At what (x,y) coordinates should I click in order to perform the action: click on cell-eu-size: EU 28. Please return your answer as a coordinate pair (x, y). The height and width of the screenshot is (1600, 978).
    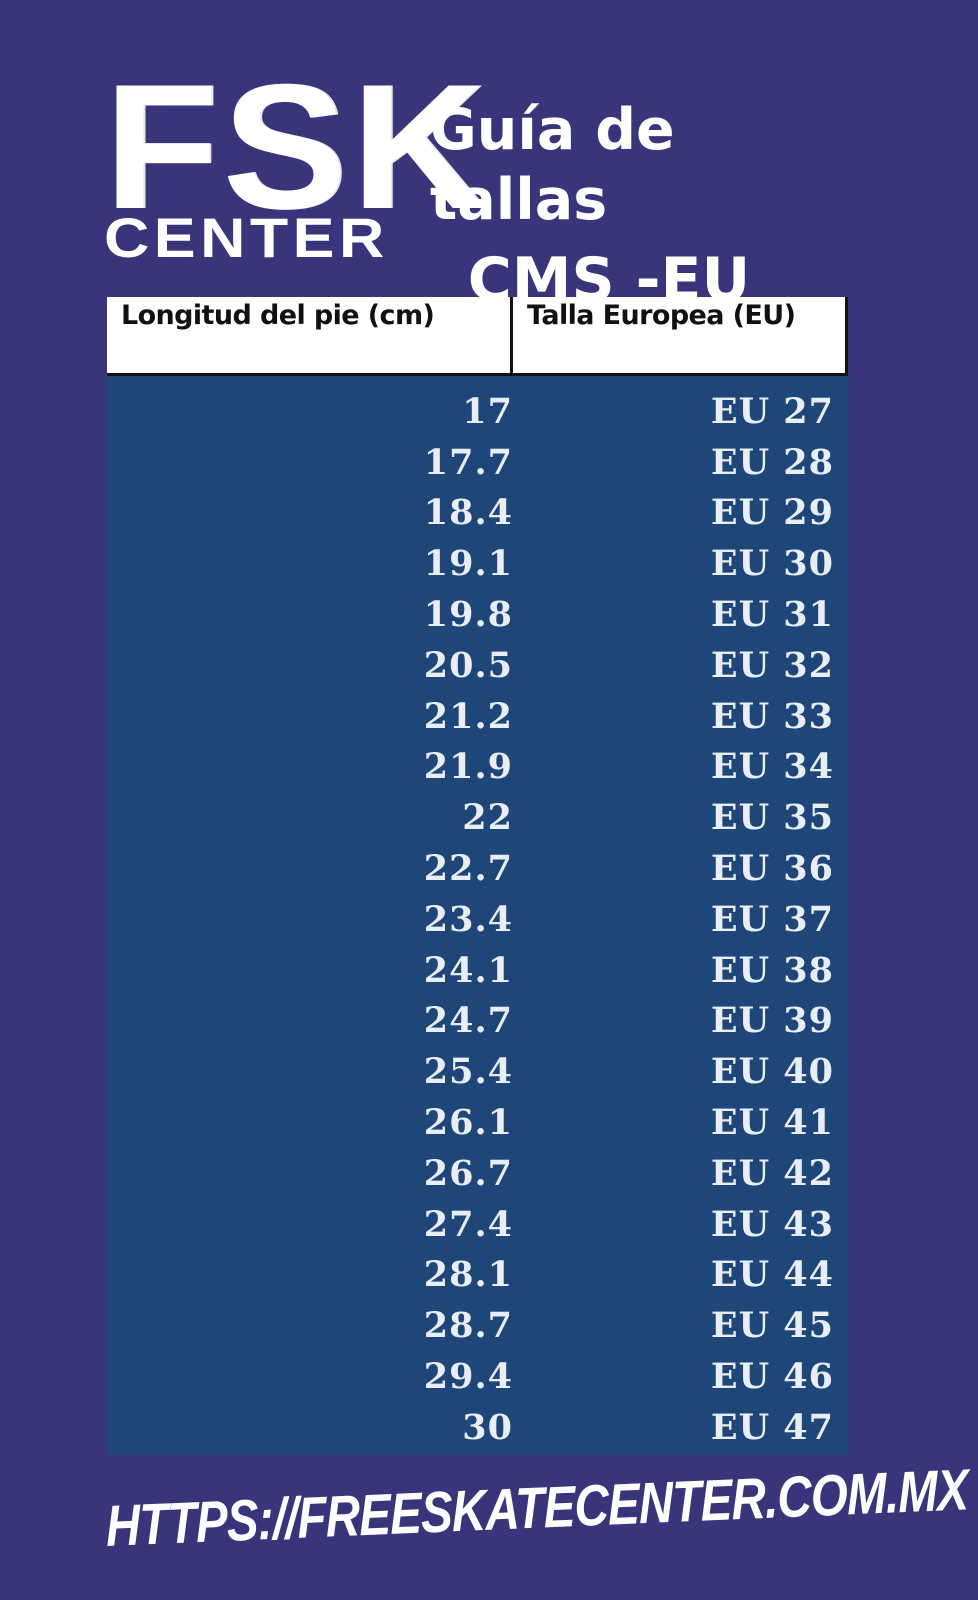
    Looking at the image, I should click on (772, 462).